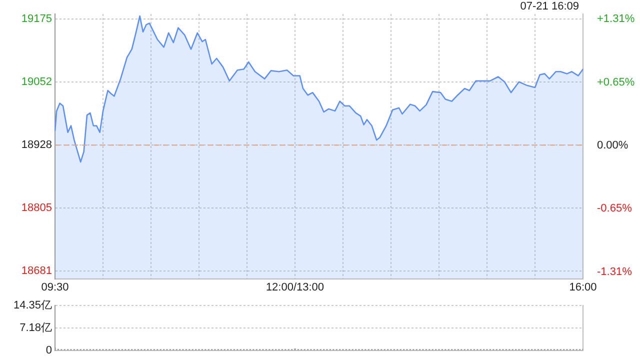 The image size is (640, 360). Describe the element at coordinates (616, 82) in the screenshot. I see `y2-tick-label: +0.65%` at that location.